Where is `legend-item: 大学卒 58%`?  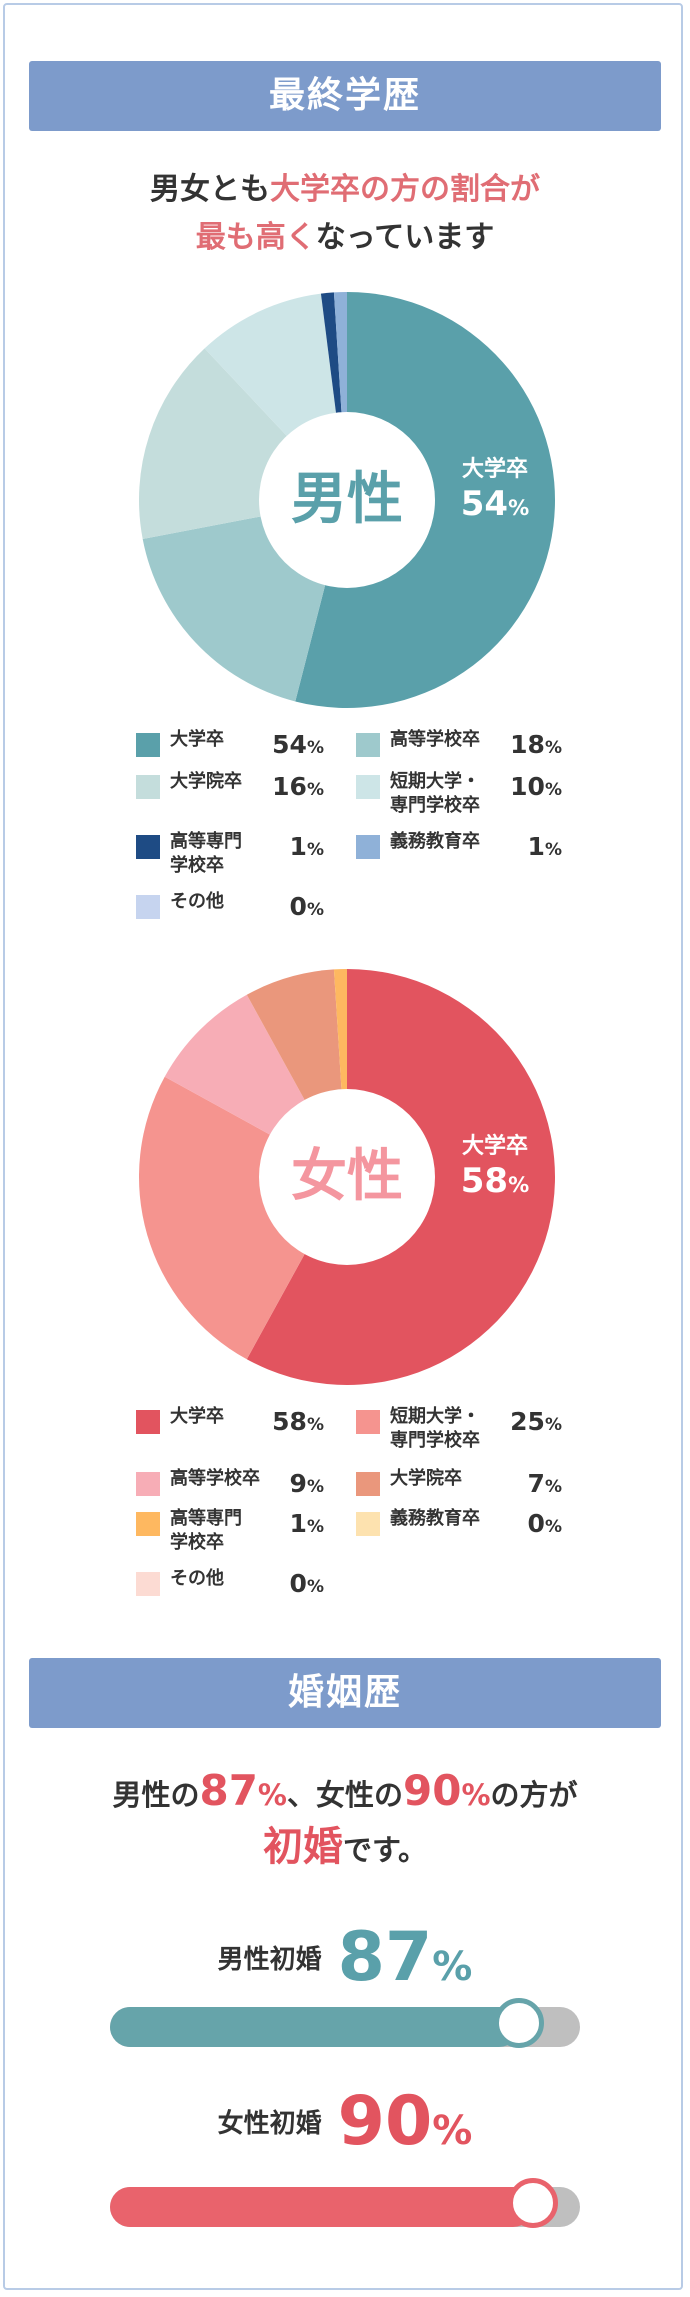 legend-item: 大学卒 58% is located at coordinates (236, 1425).